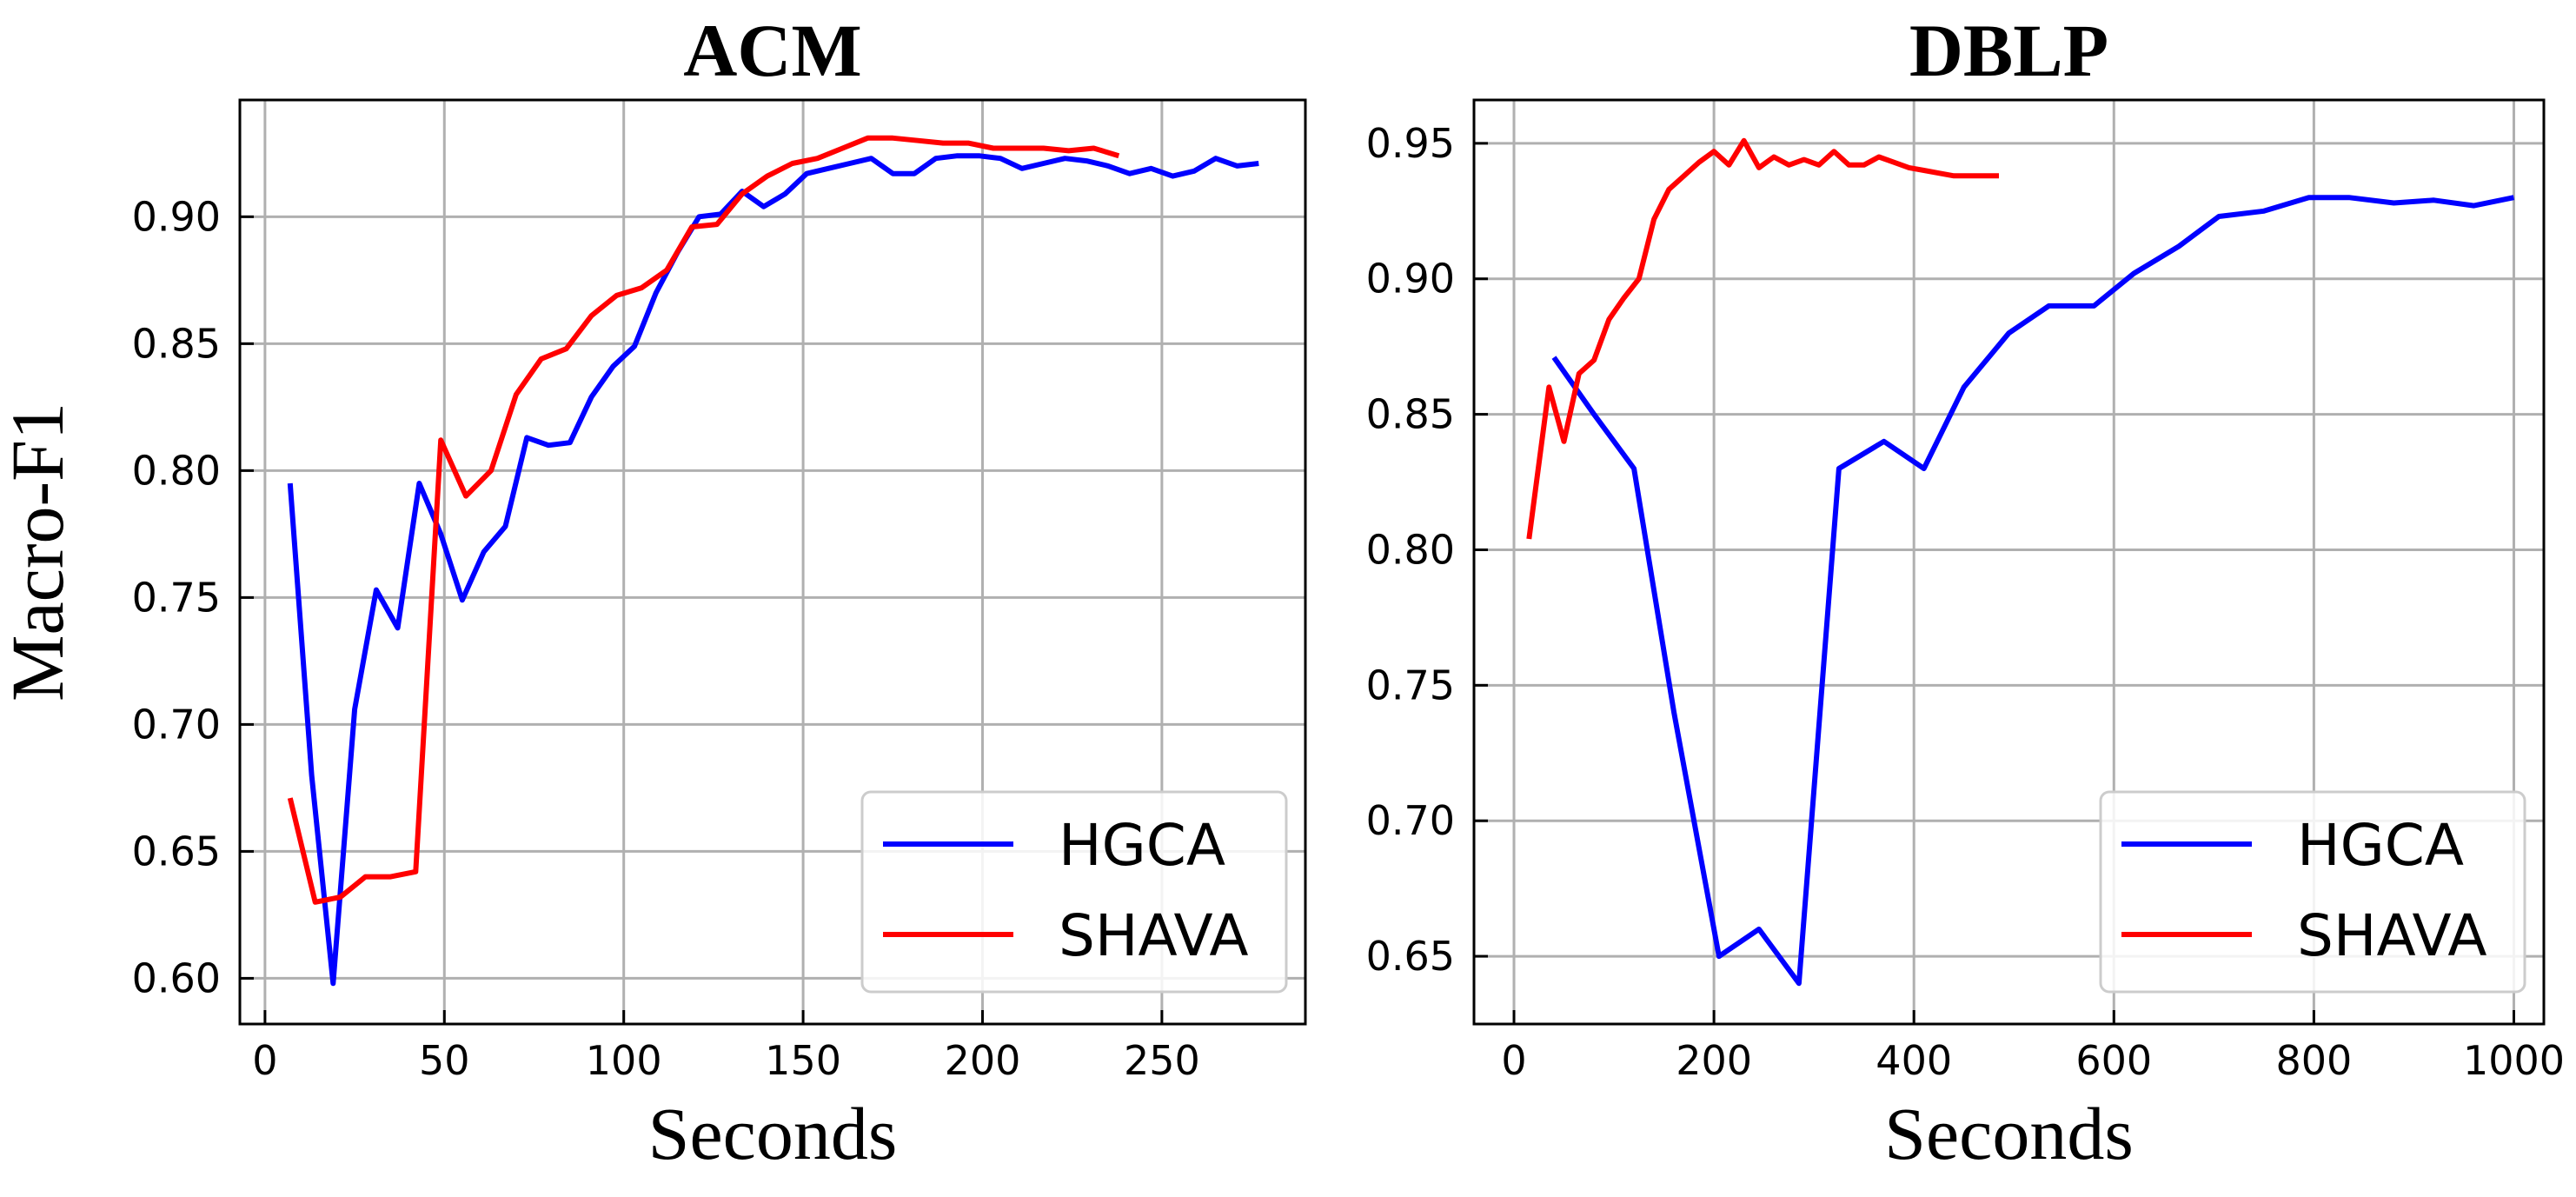 The width and height of the screenshot is (2576, 1197). What do you see at coordinates (176, 343) in the screenshot?
I see `acm-y-tick-label-5: 0.85` at bounding box center [176, 343].